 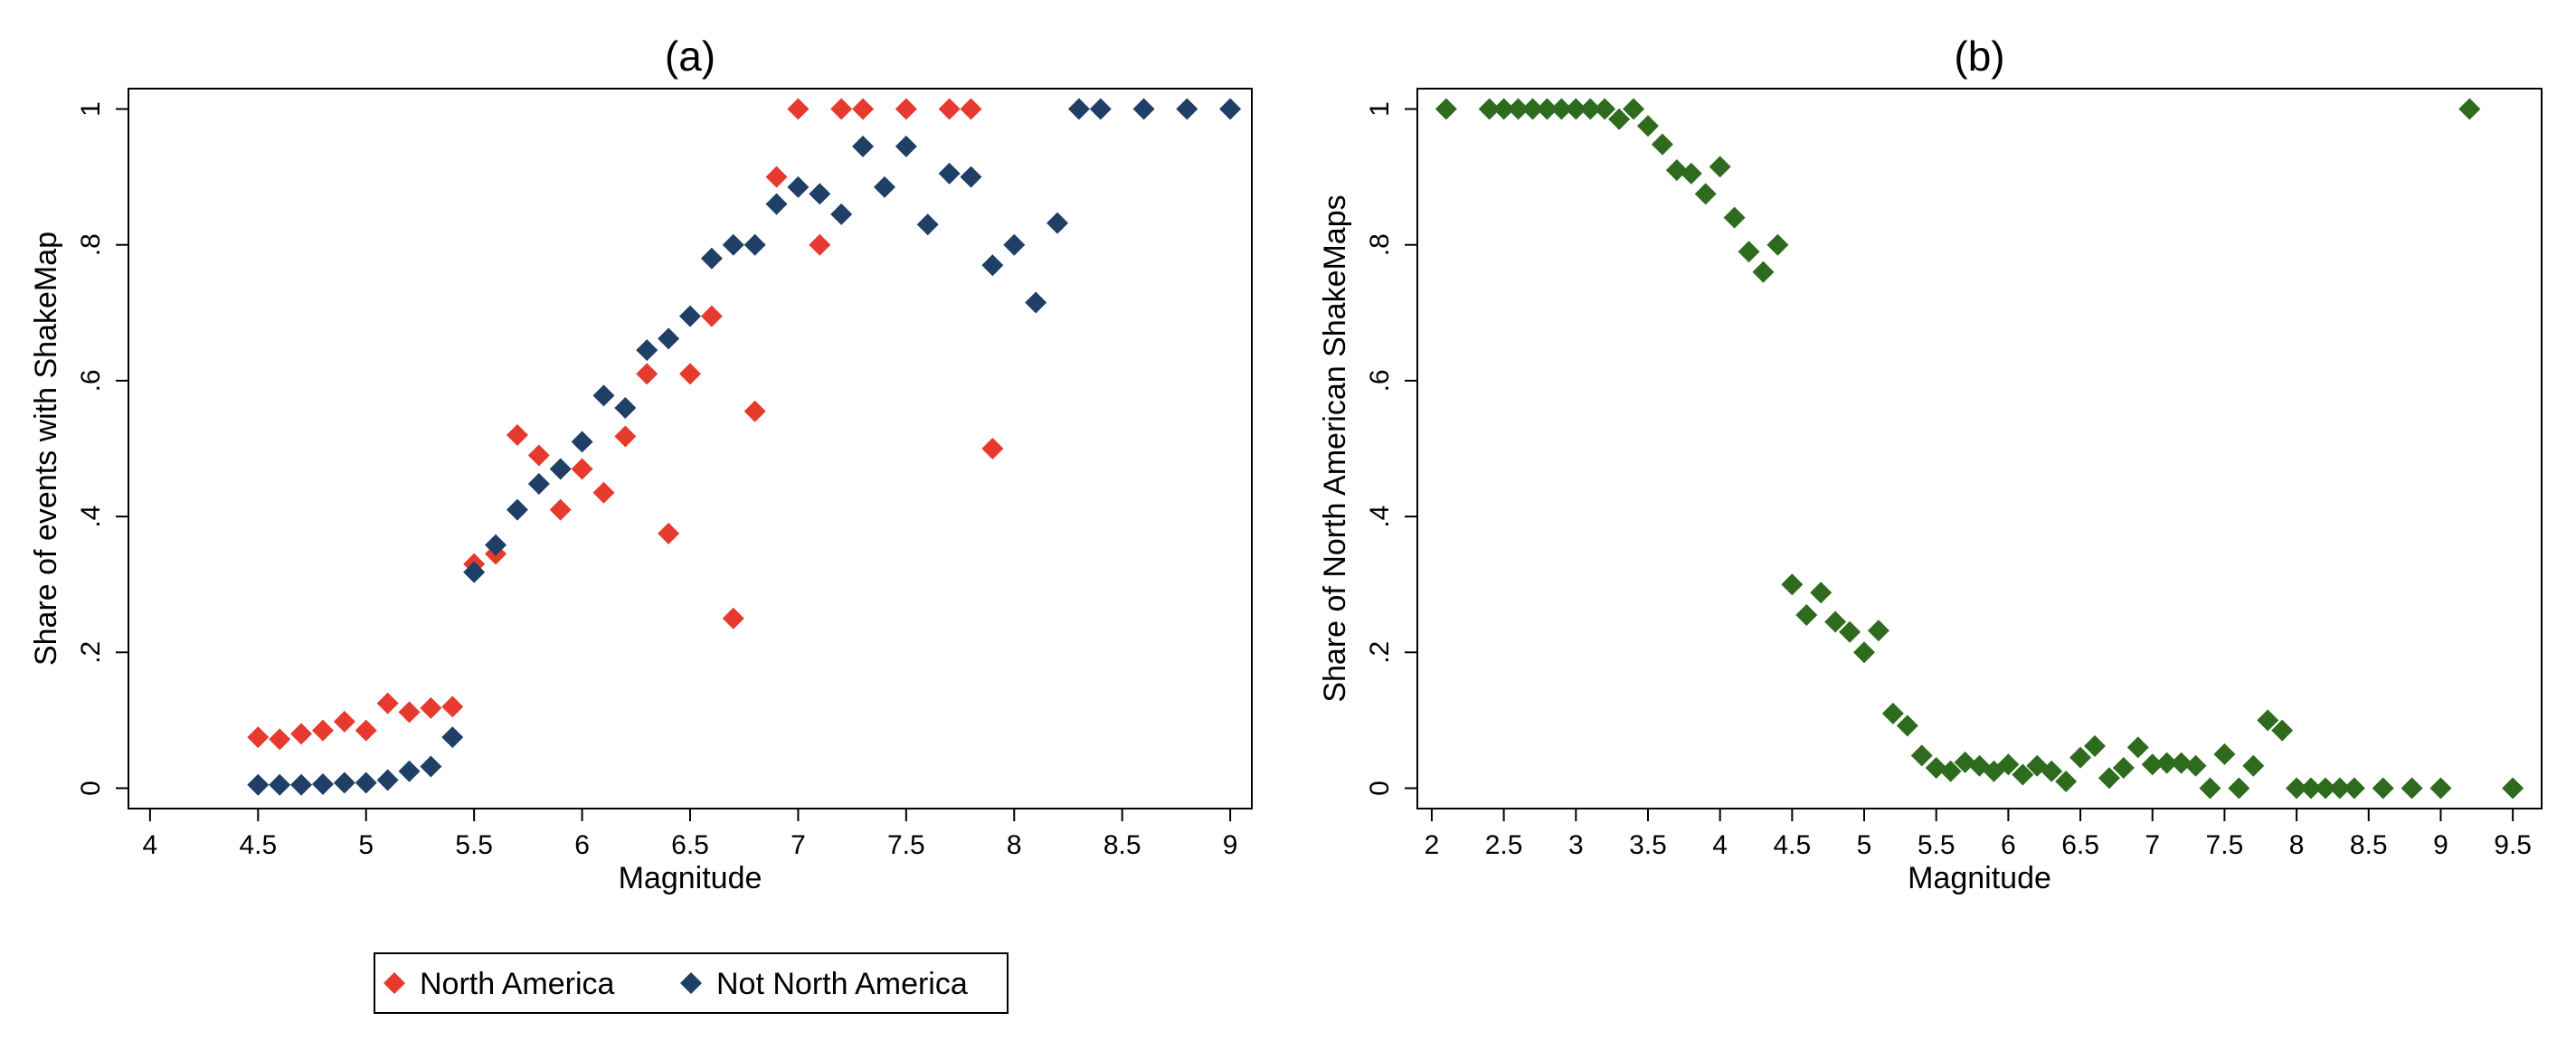 I want to click on x-tick-label: 3, so click(x=1576, y=845).